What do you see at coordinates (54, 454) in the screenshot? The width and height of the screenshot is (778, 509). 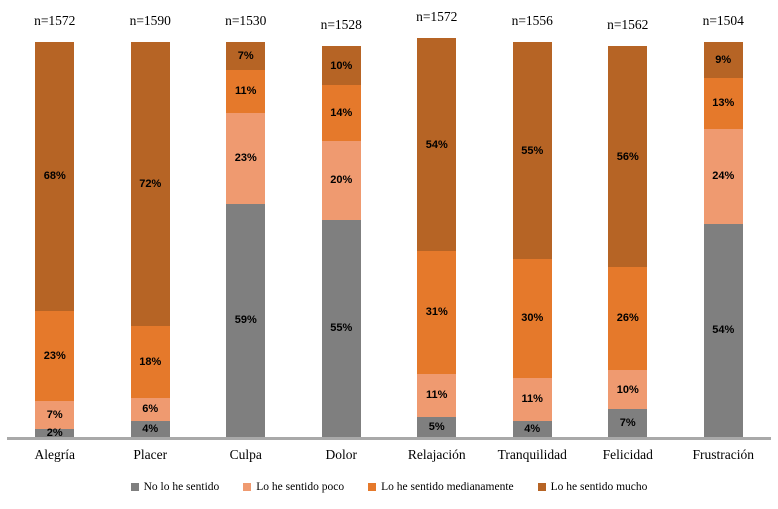 I see `category-label-alegr-a: Alegría` at bounding box center [54, 454].